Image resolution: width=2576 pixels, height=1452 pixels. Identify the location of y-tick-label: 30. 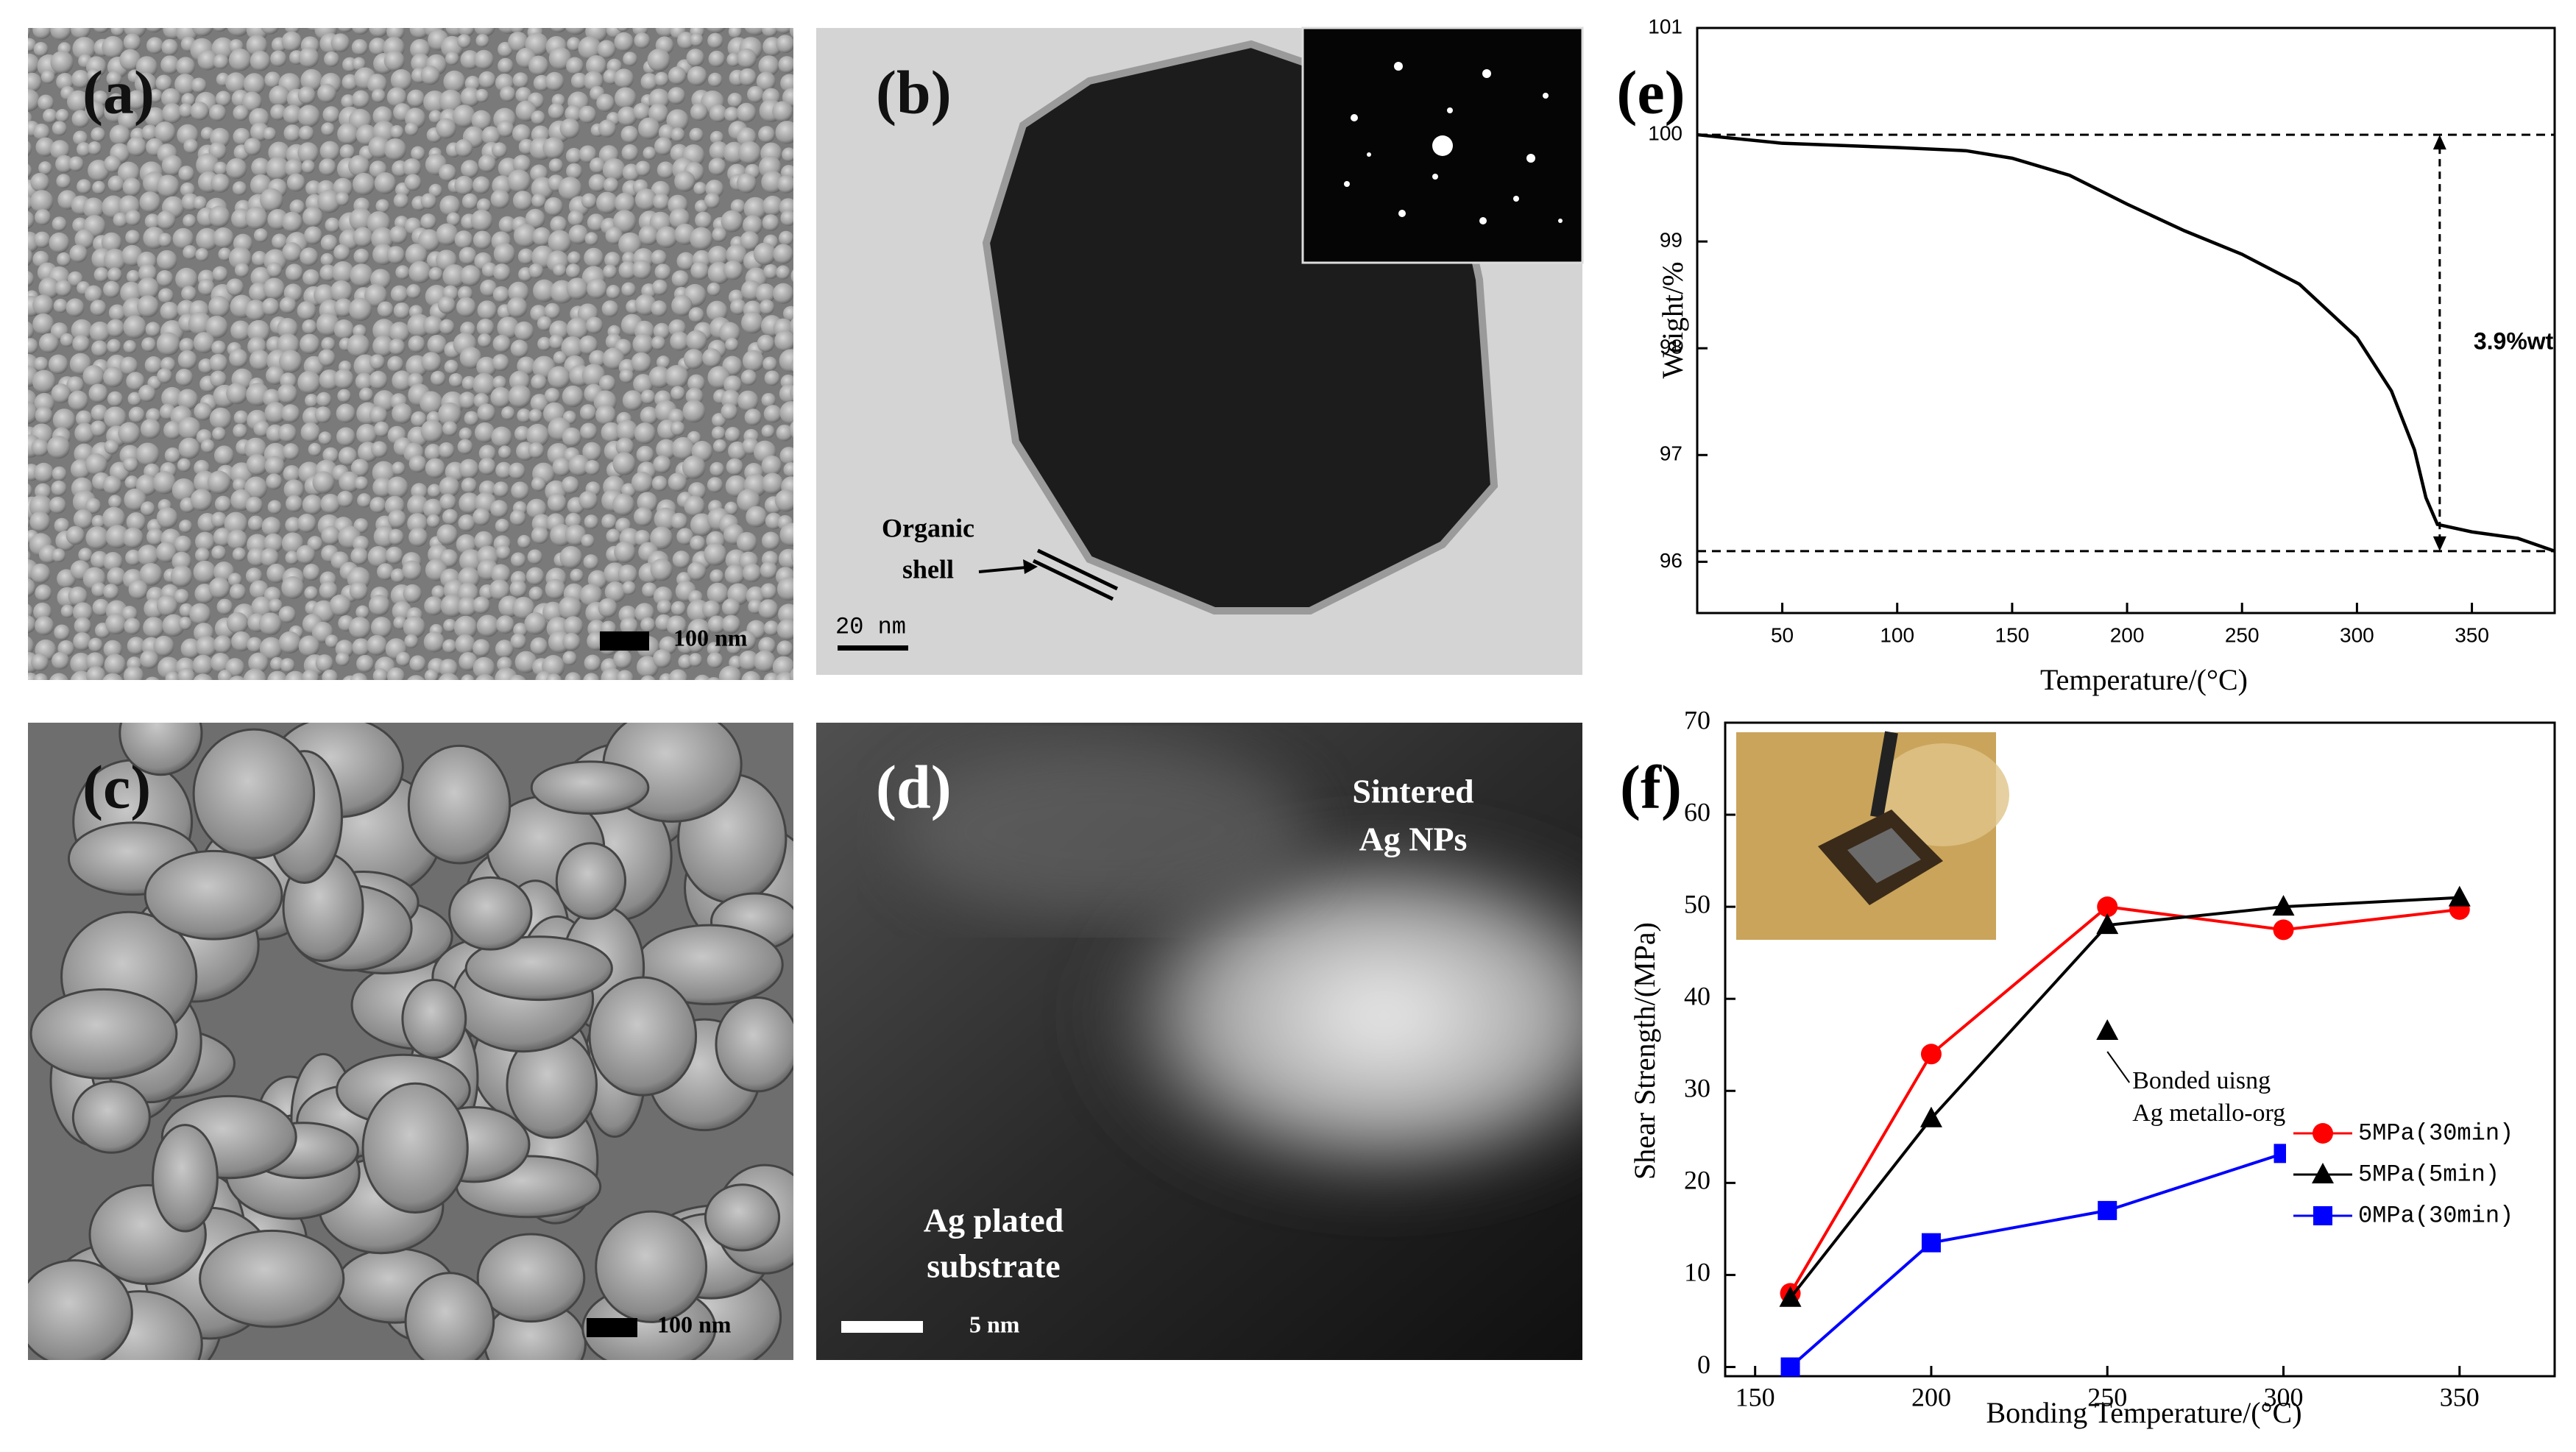
(1697, 1088).